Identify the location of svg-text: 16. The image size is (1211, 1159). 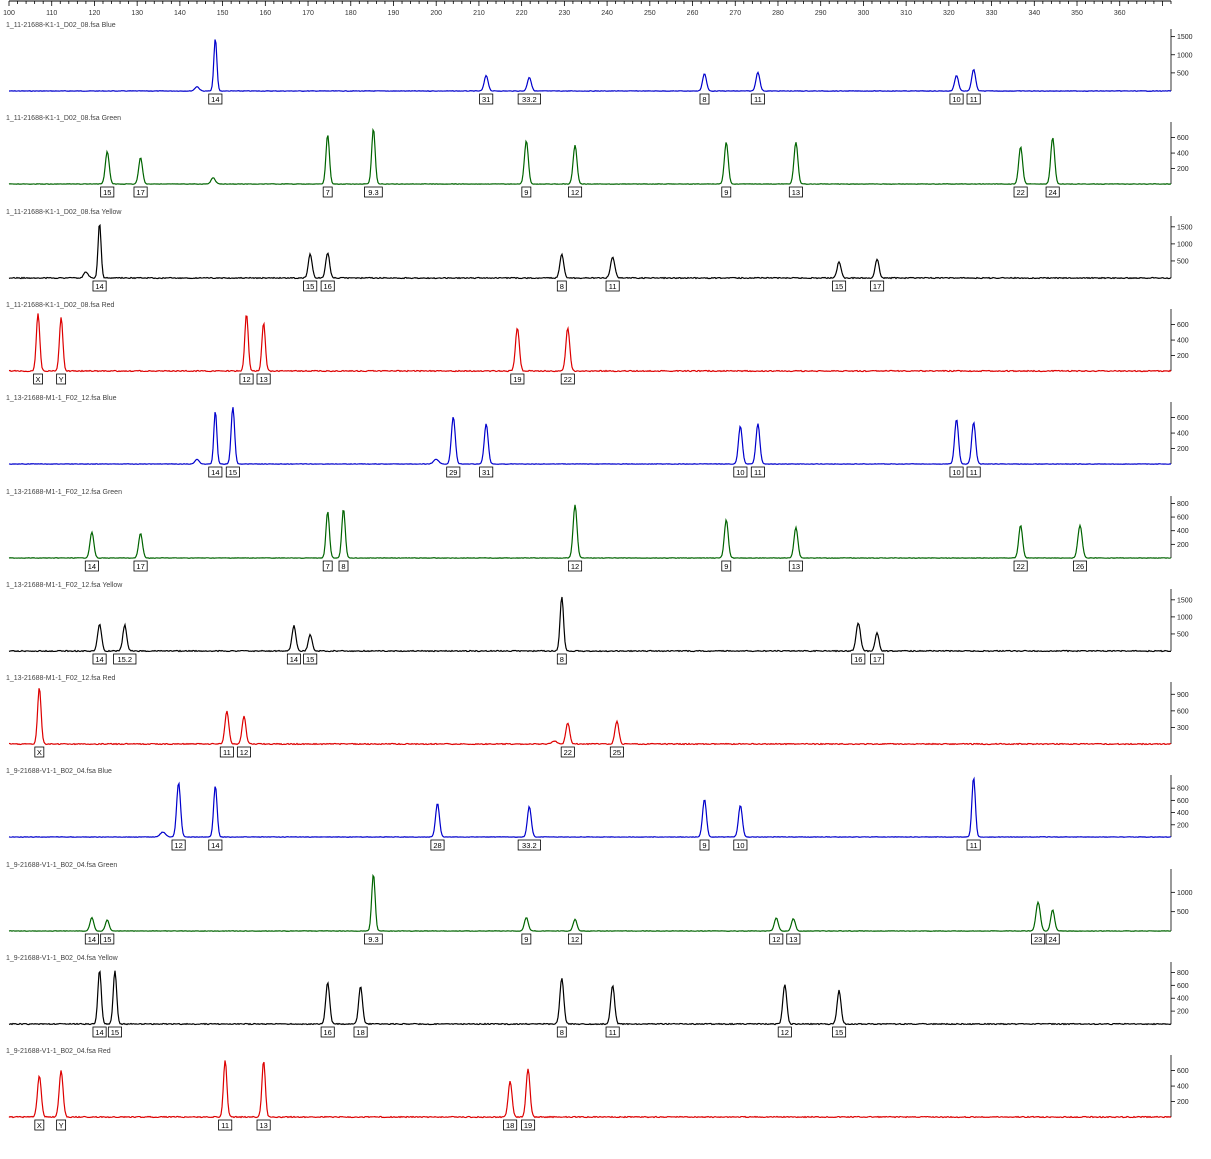
(858, 659).